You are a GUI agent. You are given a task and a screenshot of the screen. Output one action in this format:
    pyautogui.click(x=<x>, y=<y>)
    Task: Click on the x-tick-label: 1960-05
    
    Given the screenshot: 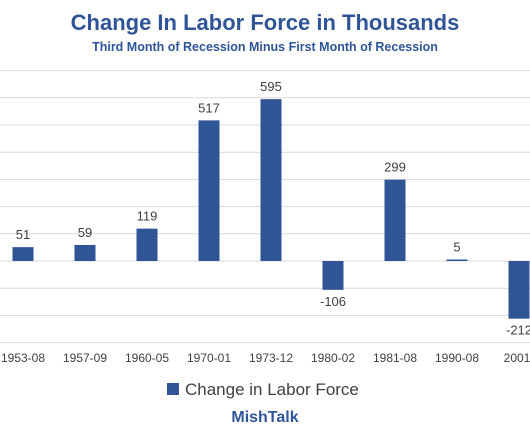 What is the action you would take?
    pyautogui.click(x=147, y=358)
    